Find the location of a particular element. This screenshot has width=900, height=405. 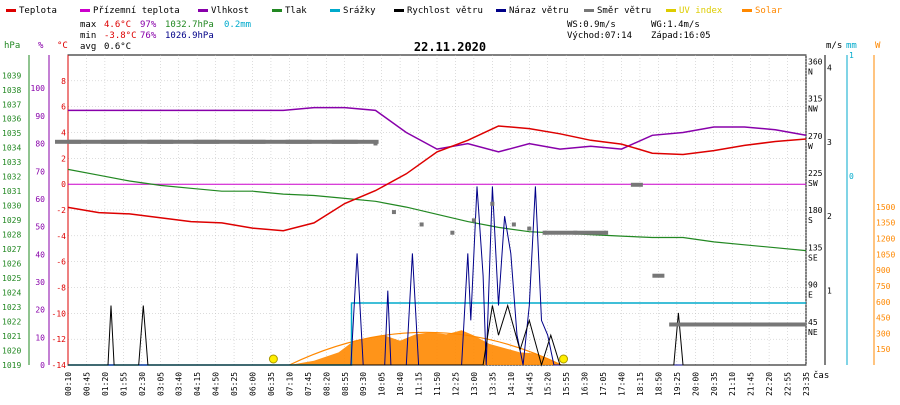

wind-wg: WG:1.4m/s is located at coordinates (675, 25).